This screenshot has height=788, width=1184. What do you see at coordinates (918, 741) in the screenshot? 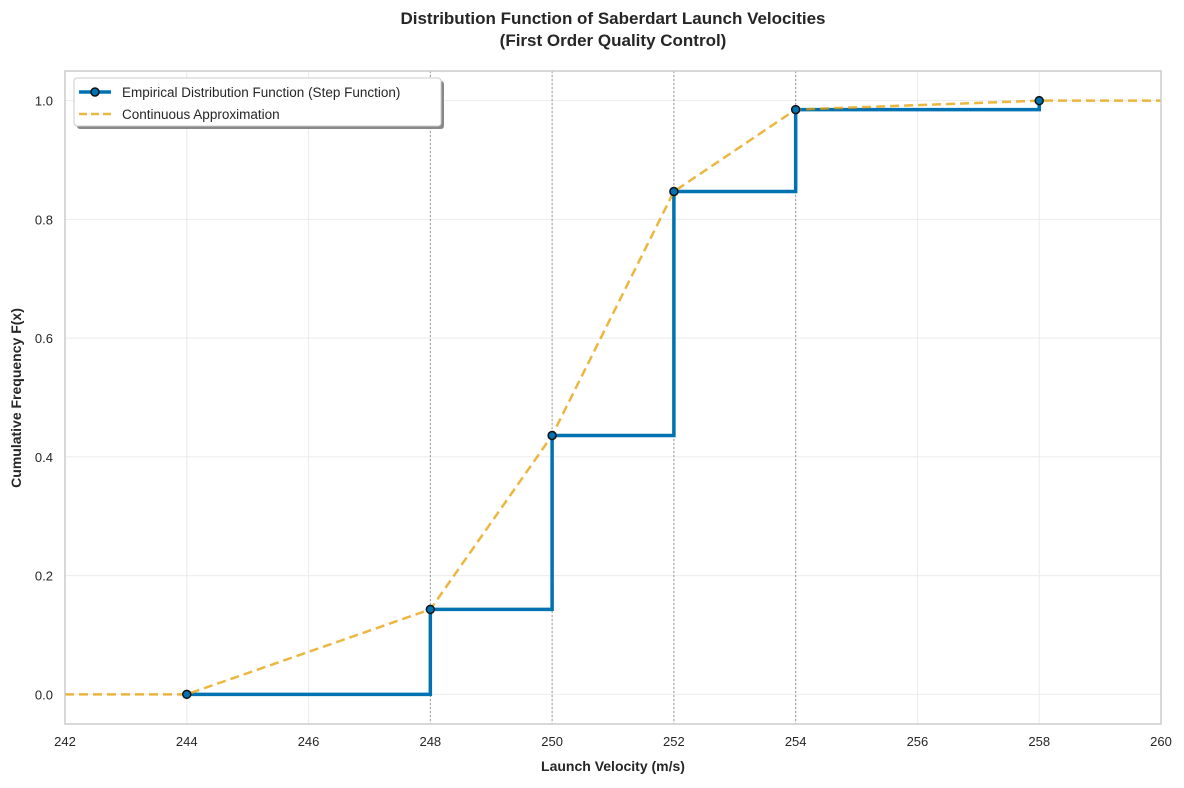
I see `x-tick-label: 256` at bounding box center [918, 741].